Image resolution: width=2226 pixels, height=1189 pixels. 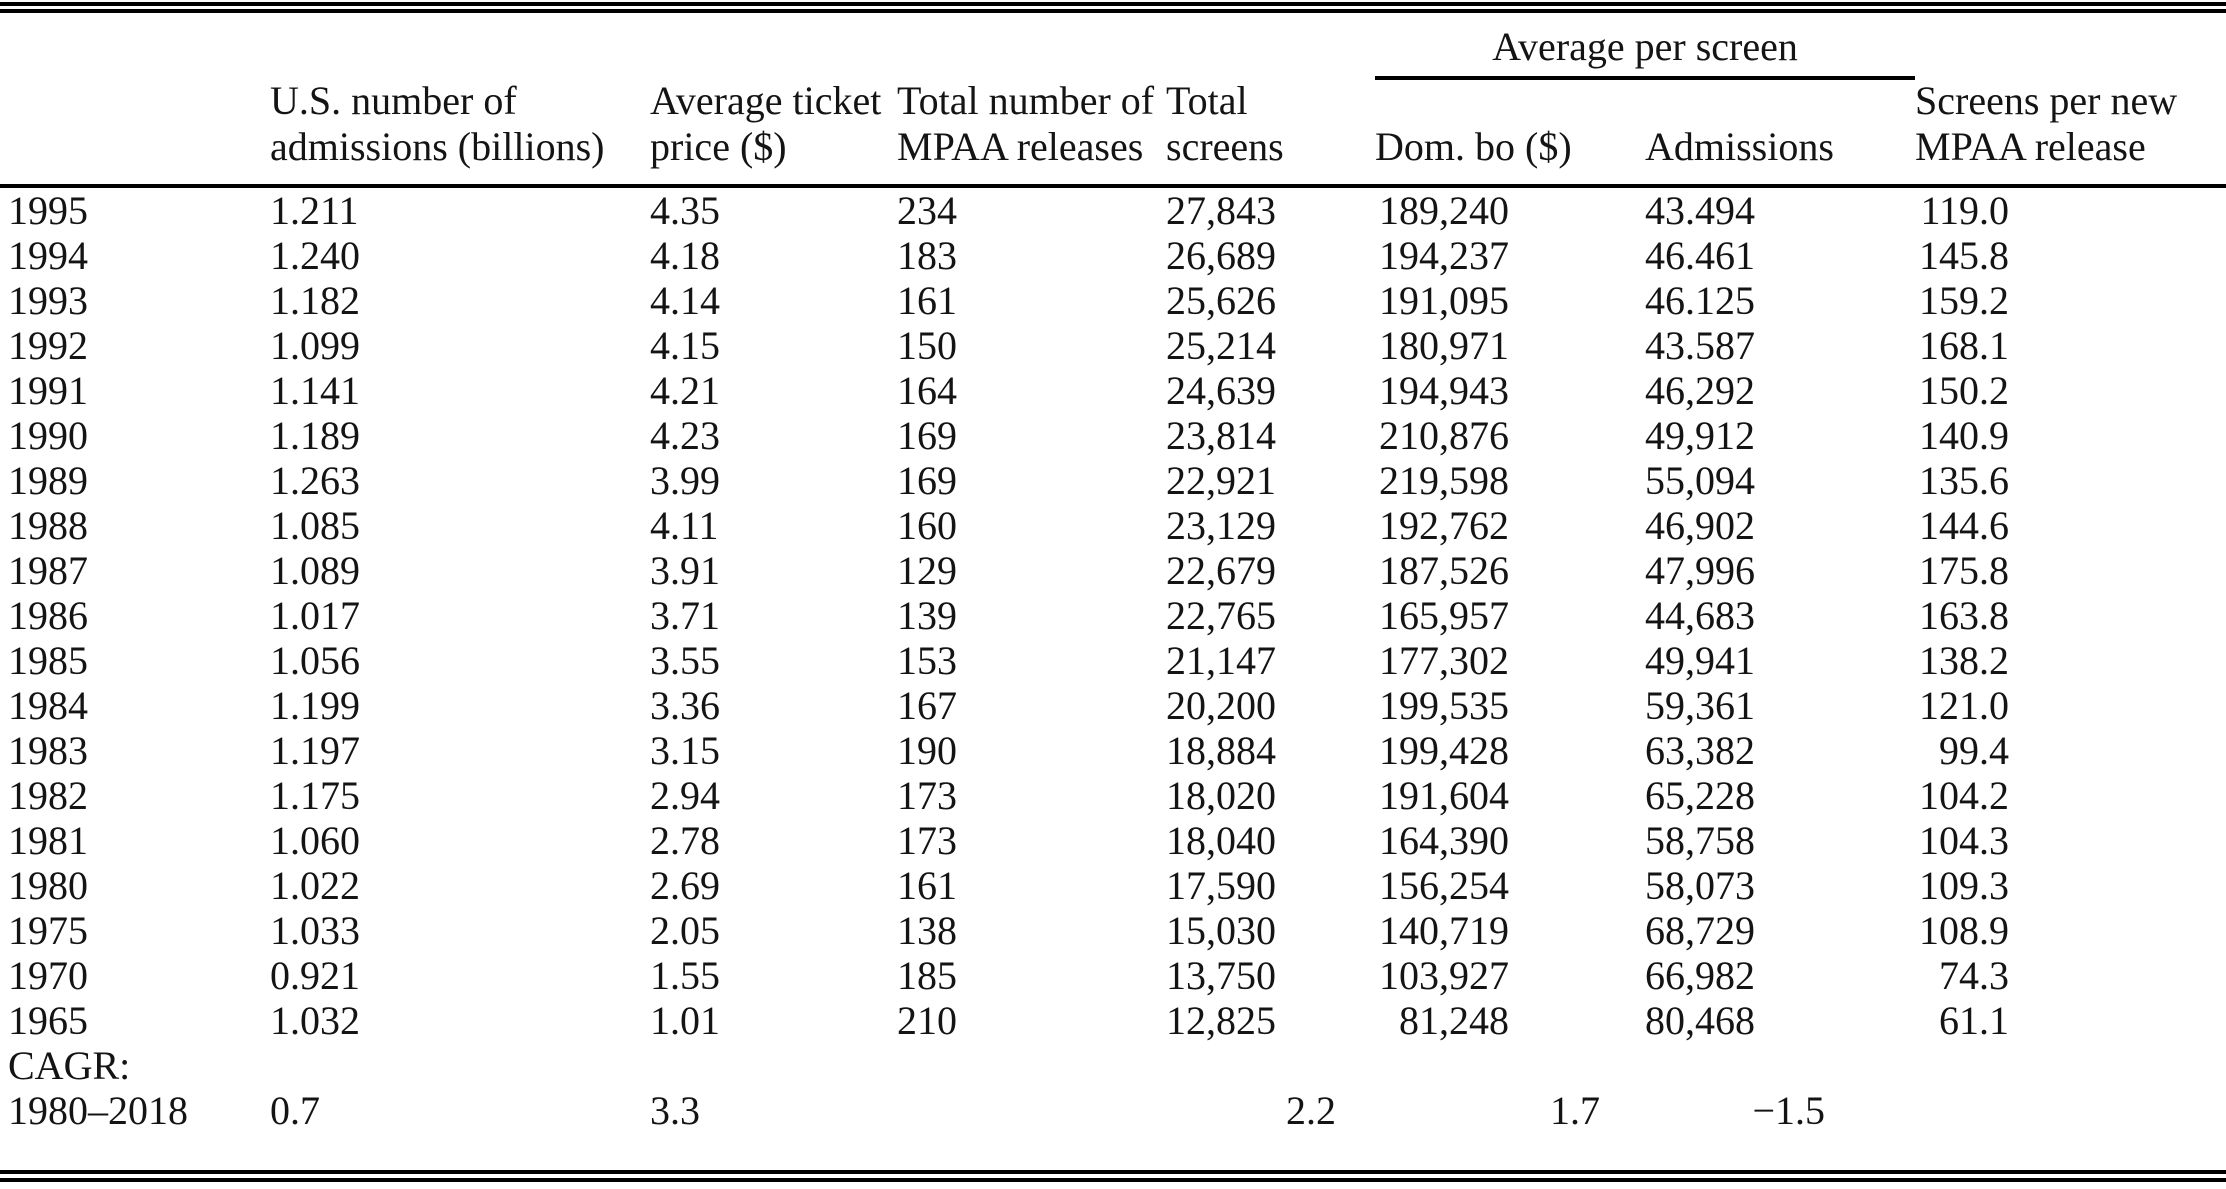 What do you see at coordinates (1510, 930) in the screenshot?
I see `value-cell: 140,719` at bounding box center [1510, 930].